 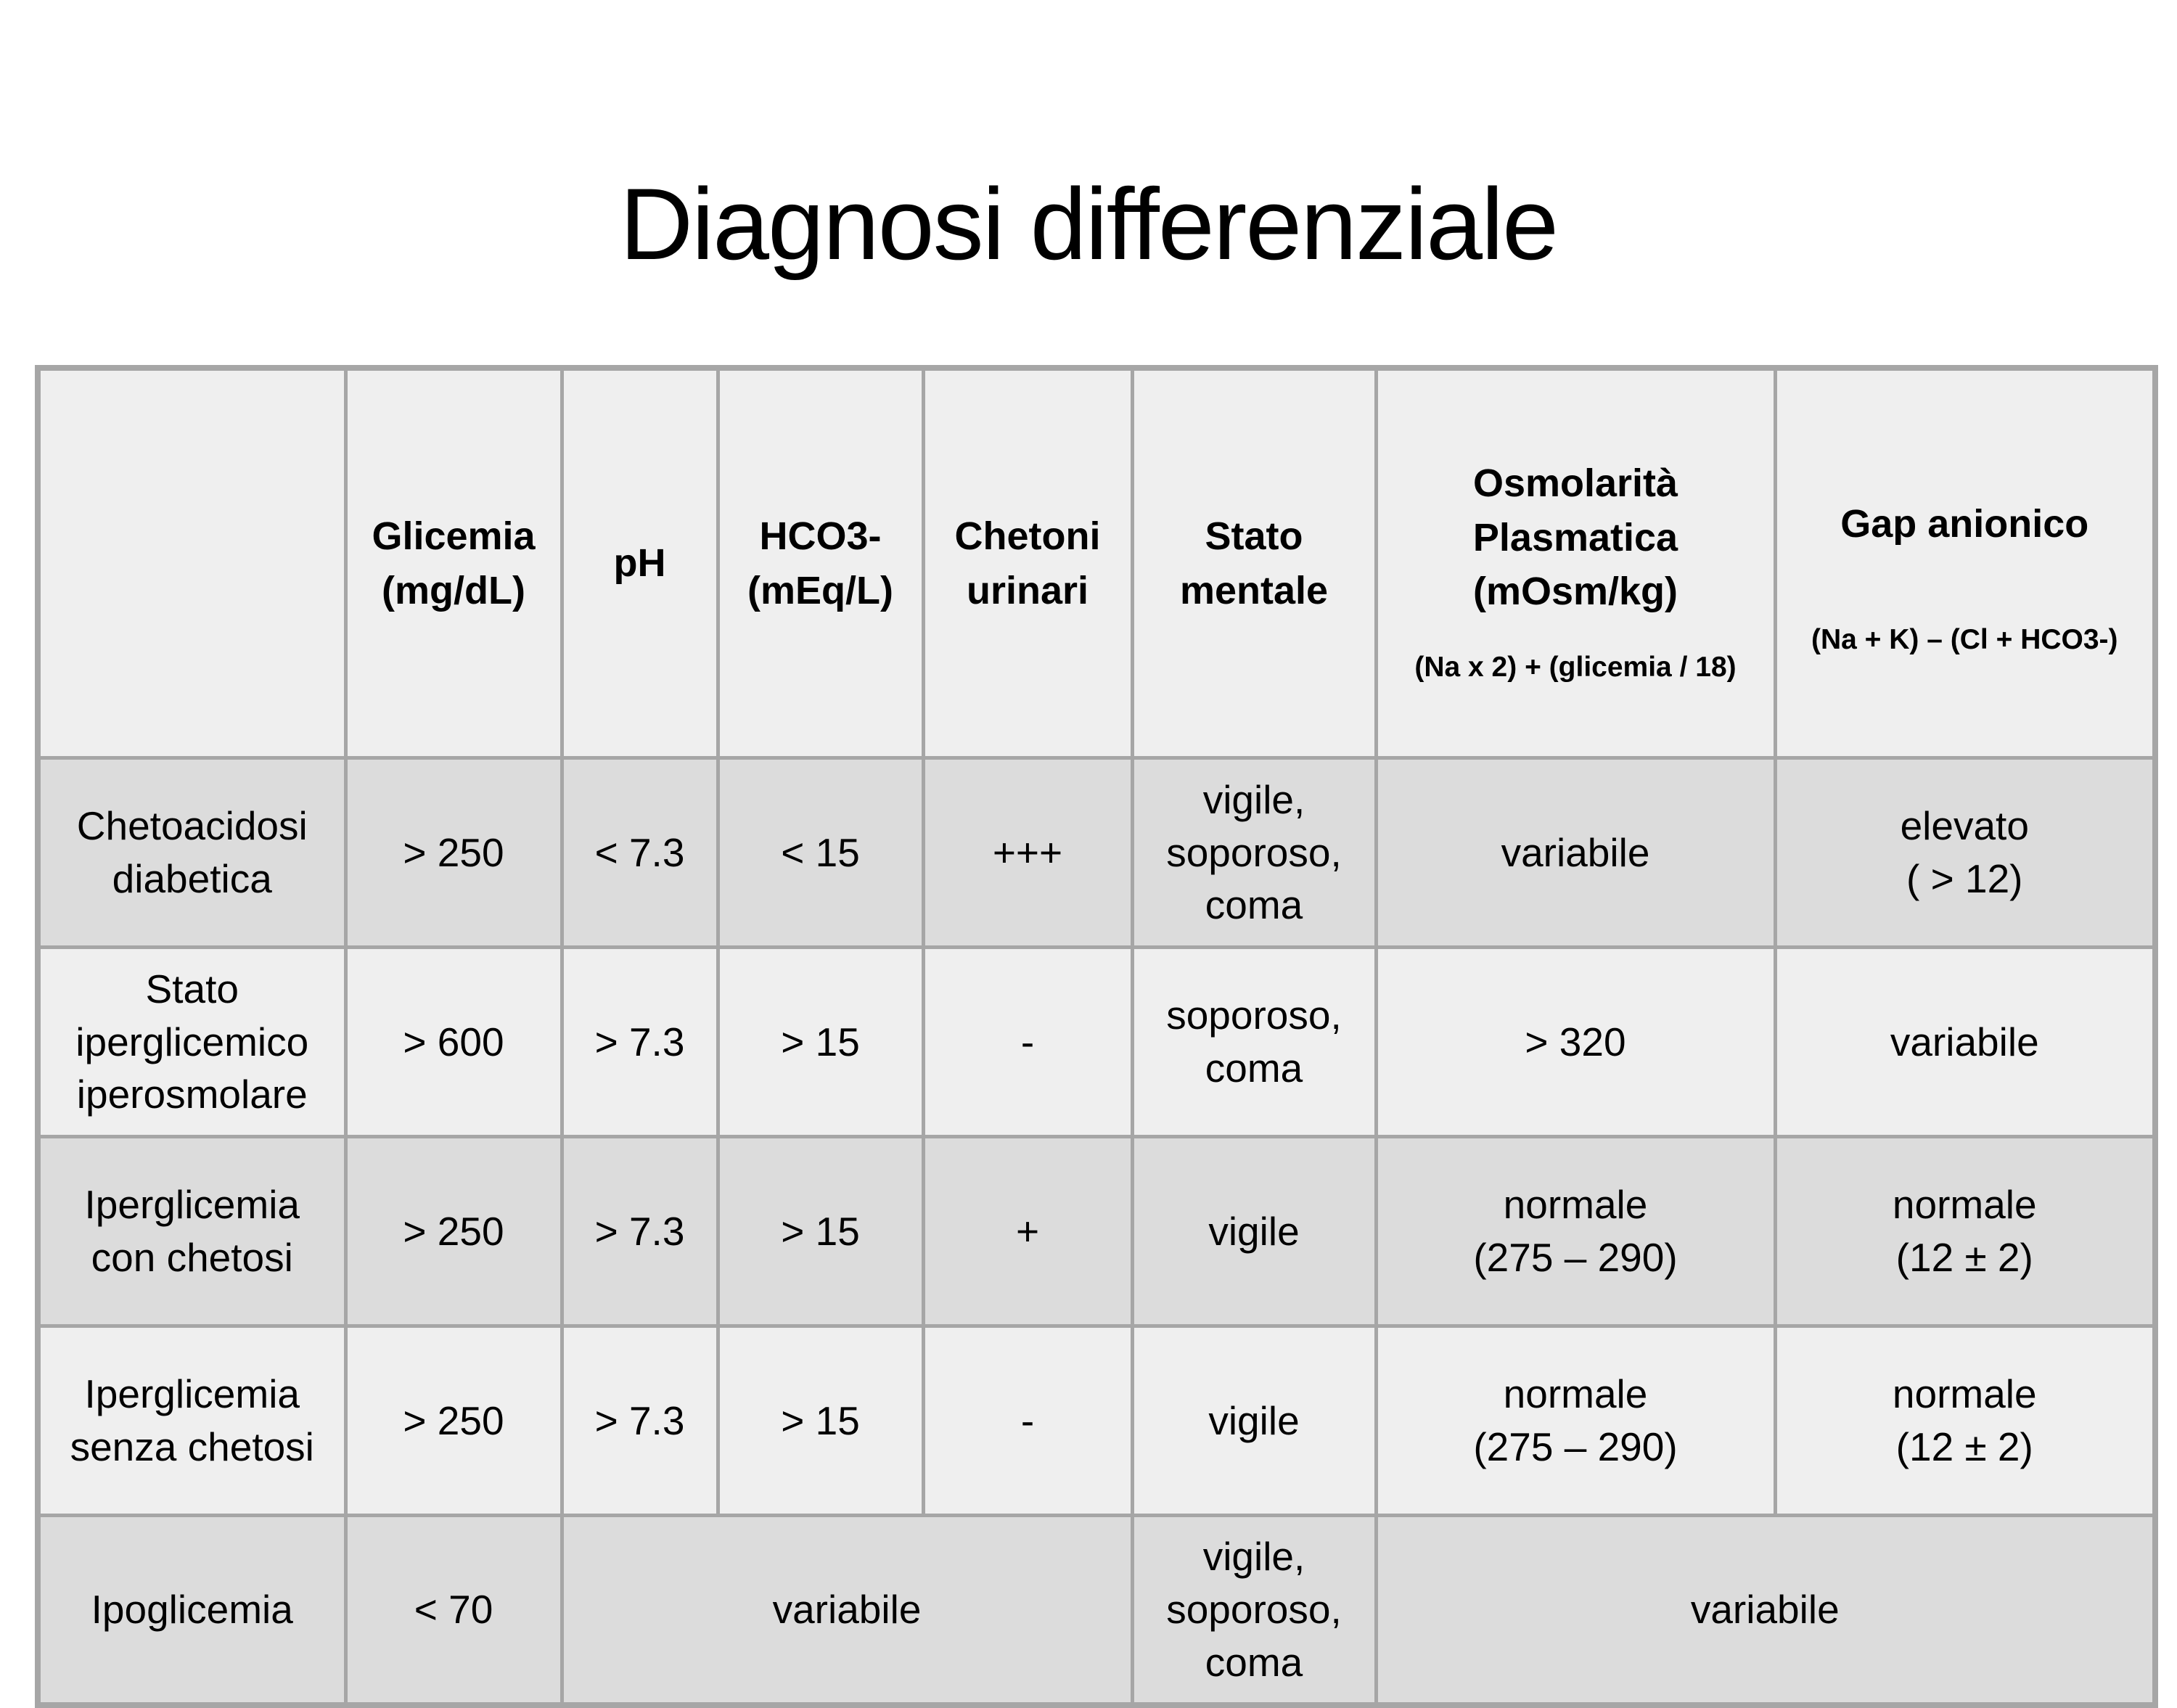 I want to click on col-header-chetoni-urinari: Chetoni urinari, so click(x=1027, y=563).